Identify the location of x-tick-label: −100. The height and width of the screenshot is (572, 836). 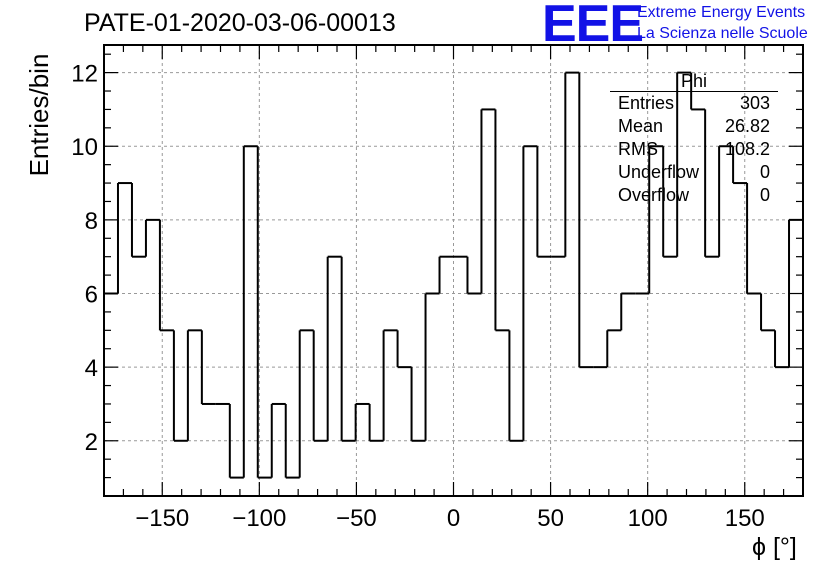
(259, 518).